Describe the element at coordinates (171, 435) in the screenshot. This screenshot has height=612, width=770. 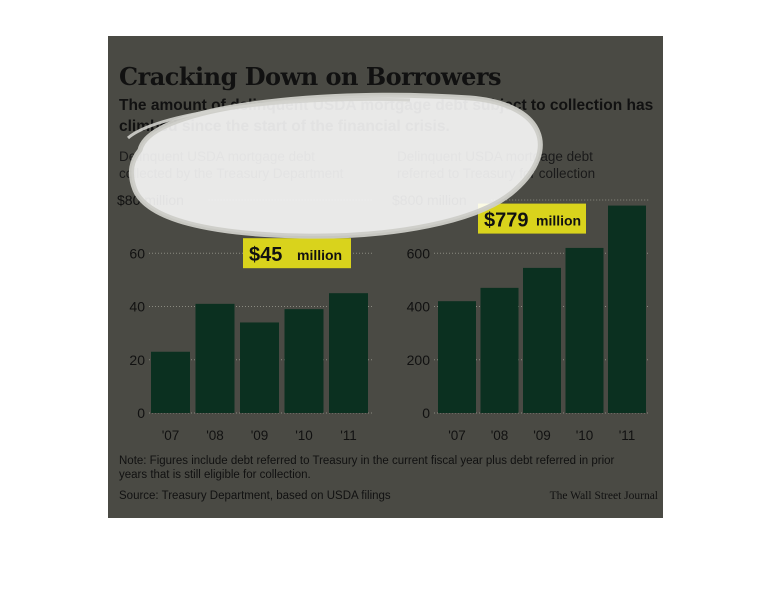
I see `left-x-tick-label: '07` at that location.